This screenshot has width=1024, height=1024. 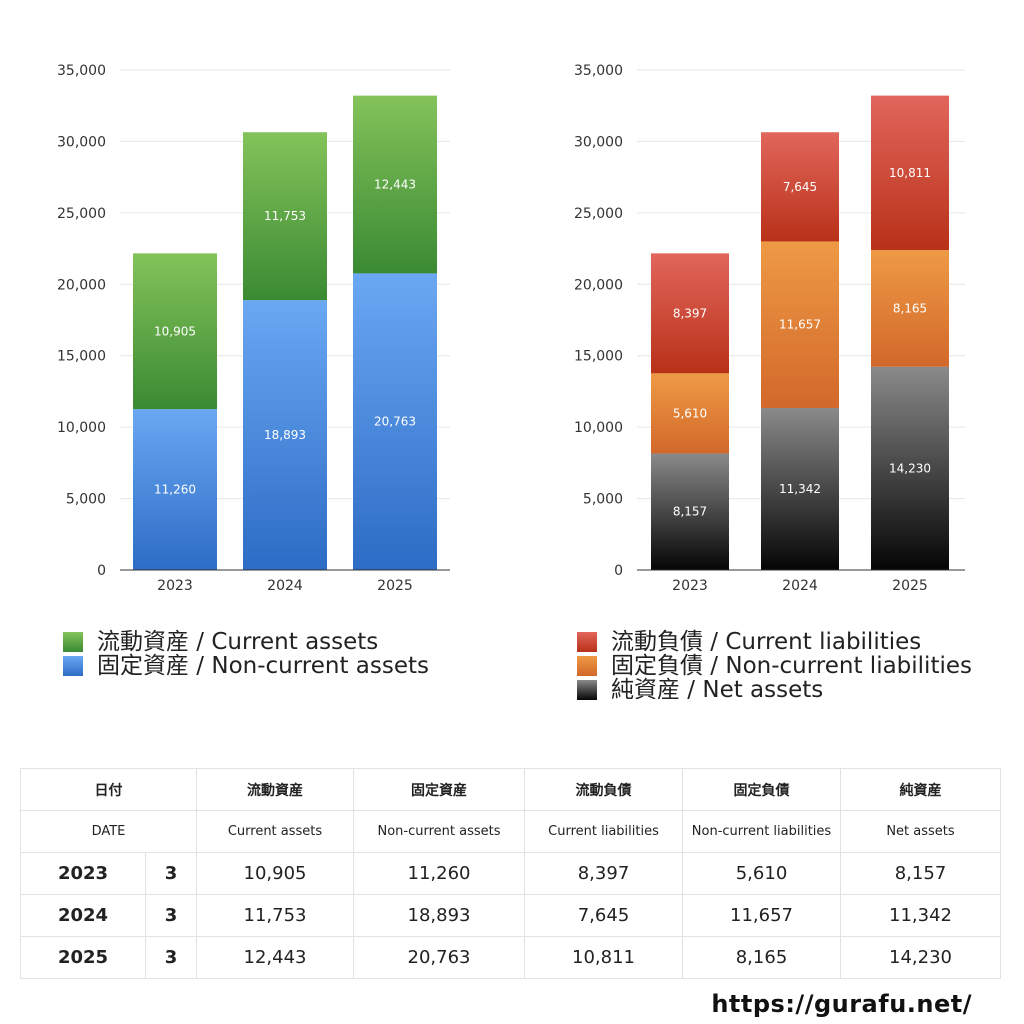 What do you see at coordinates (791, 666) in the screenshot?
I see `legend-label: 固定負債 / Non-current liabilities` at bounding box center [791, 666].